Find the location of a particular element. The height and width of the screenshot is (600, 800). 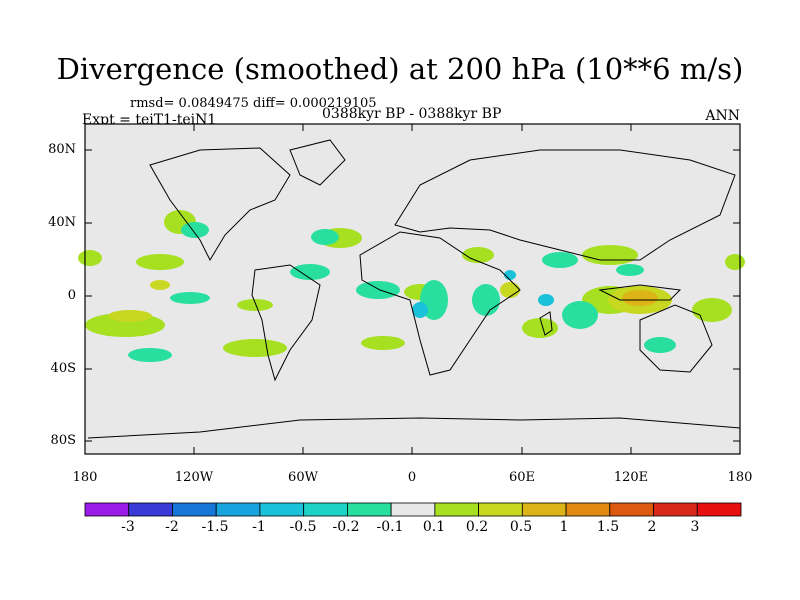

australia-outline is located at coordinates (676, 338).